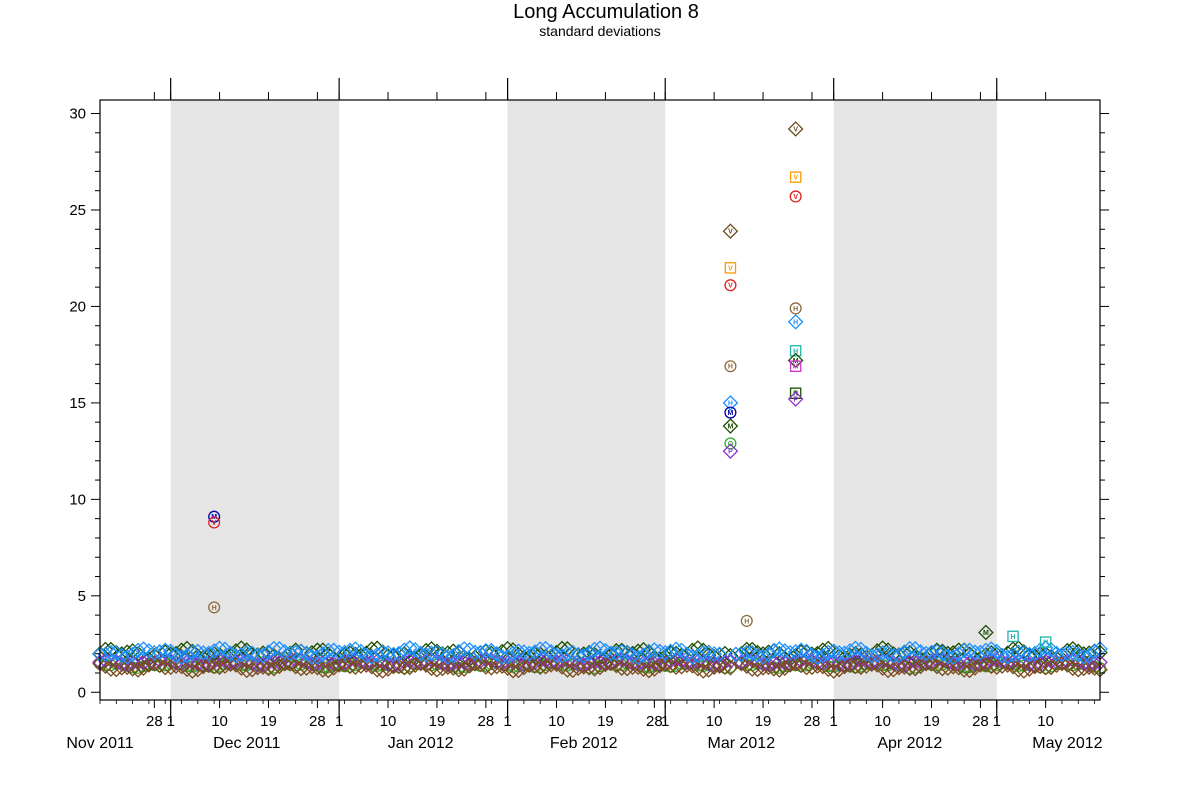 The width and height of the screenshot is (1200, 800). Describe the element at coordinates (730, 452) in the screenshot. I see `data-point-label: P` at that location.